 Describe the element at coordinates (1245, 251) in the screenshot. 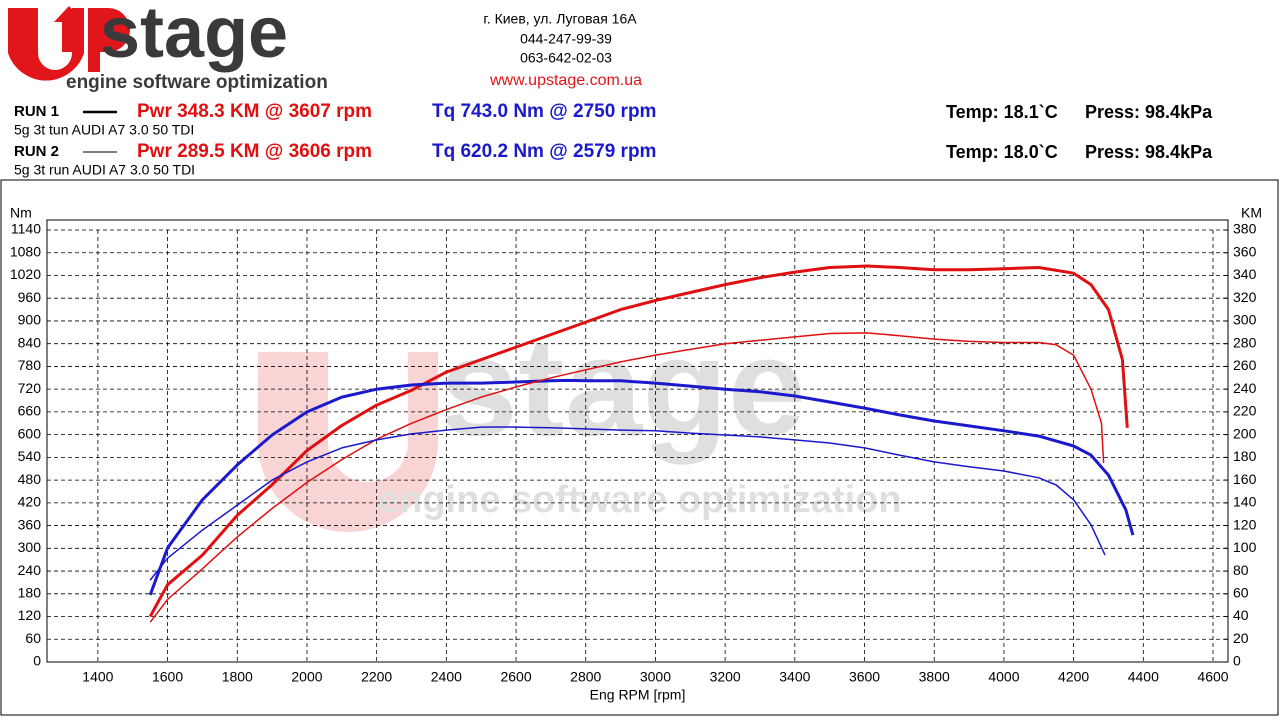

I see `y2-tick-label: 360` at that location.